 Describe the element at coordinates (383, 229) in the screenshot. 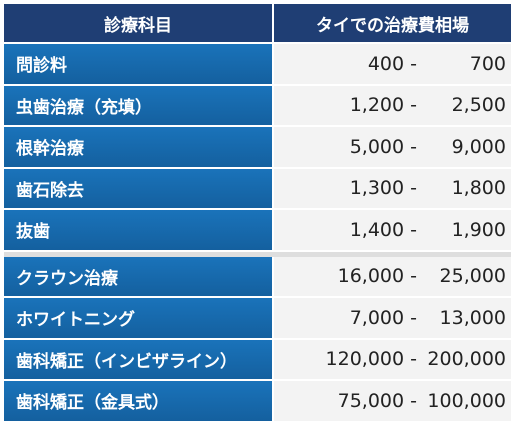

I see `price-low: 1,400 -` at that location.